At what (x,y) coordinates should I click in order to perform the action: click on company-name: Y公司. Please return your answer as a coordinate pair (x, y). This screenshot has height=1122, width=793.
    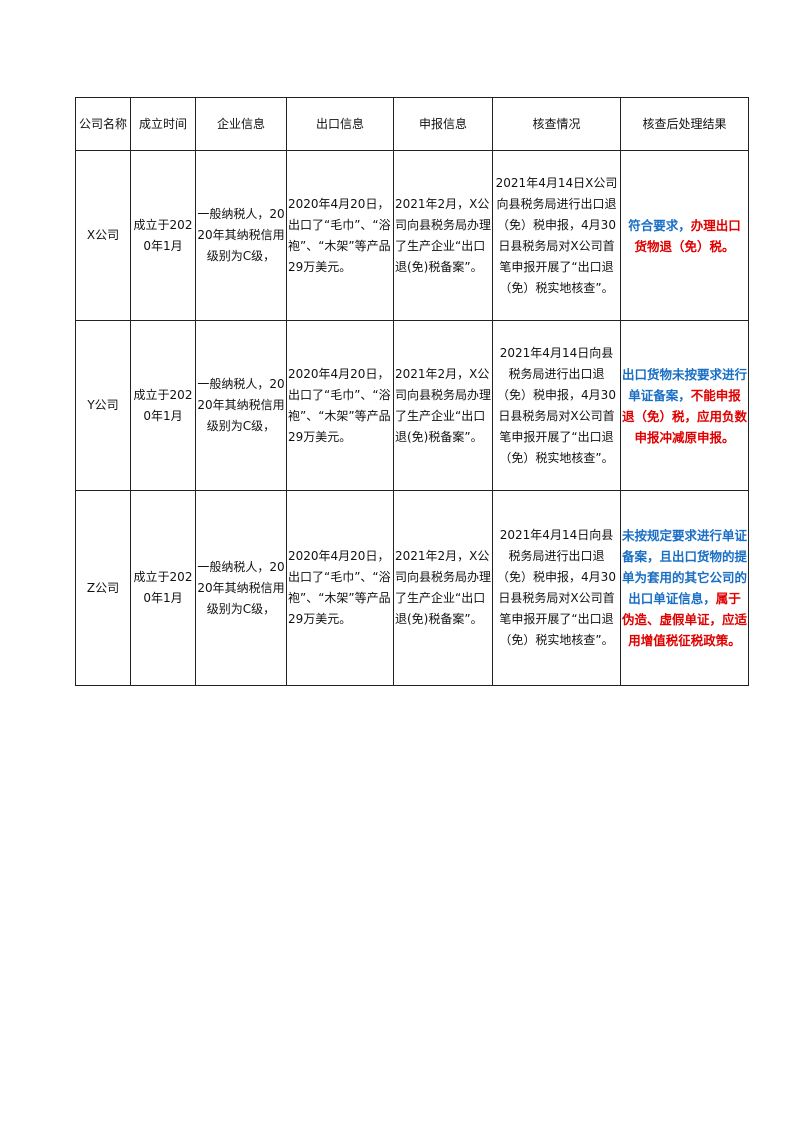
    Looking at the image, I should click on (103, 405).